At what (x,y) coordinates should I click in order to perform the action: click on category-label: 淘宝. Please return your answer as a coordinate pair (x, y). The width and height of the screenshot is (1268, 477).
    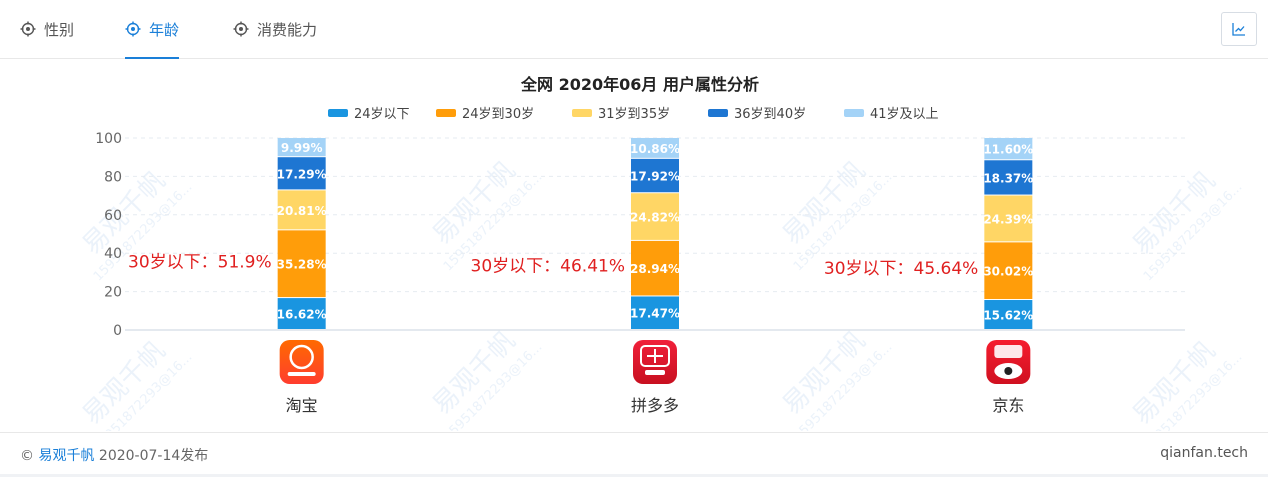
    Looking at the image, I should click on (302, 405).